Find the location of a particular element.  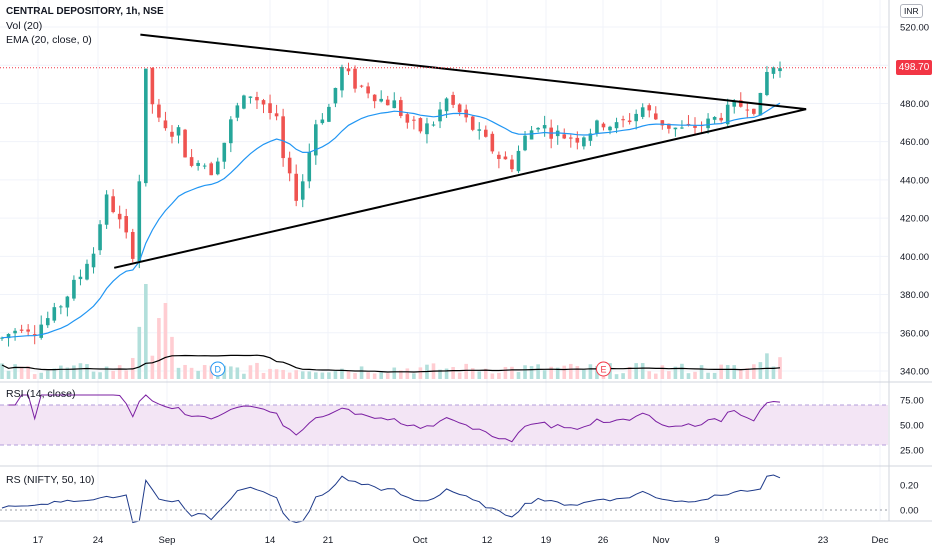

time-tick-label: 24 is located at coordinates (98, 540).